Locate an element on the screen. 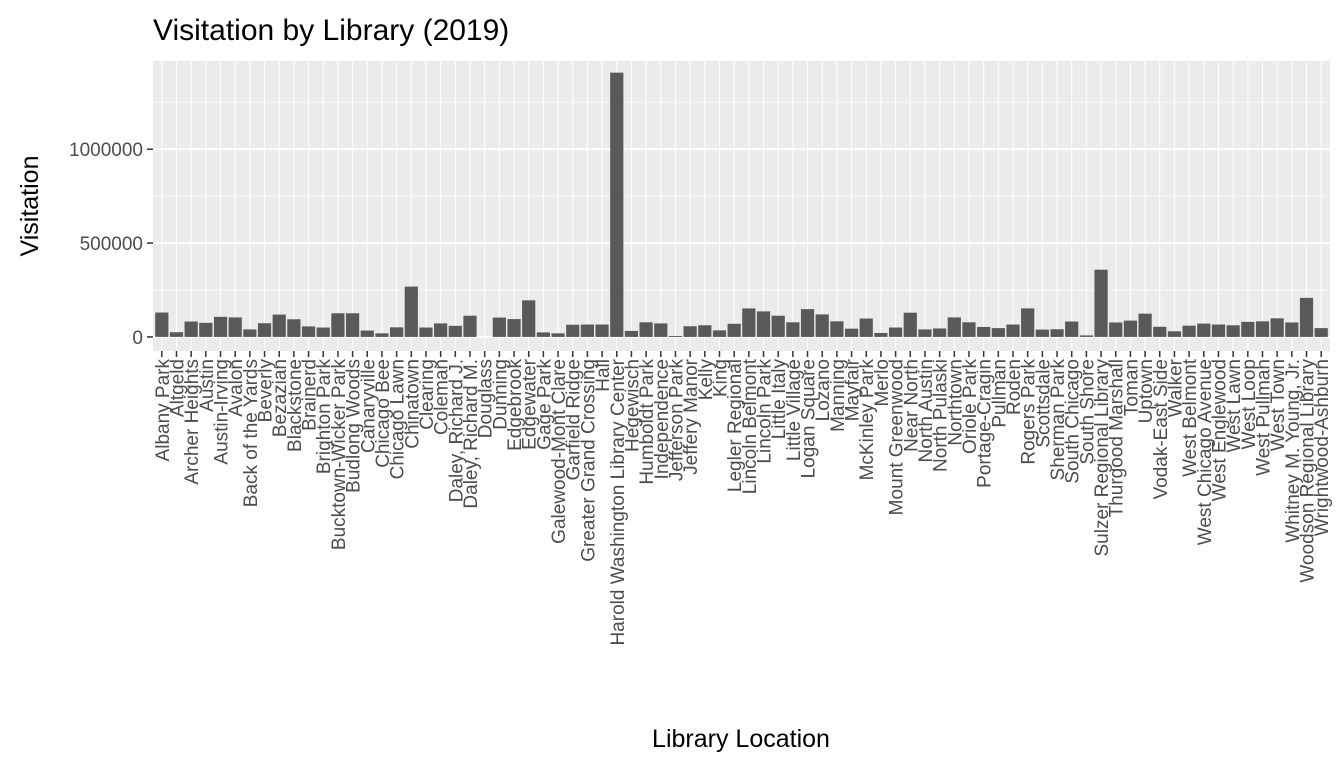 This screenshot has width=1344, height=773. x-tick-label: Legler Regional is located at coordinates (735, 425).